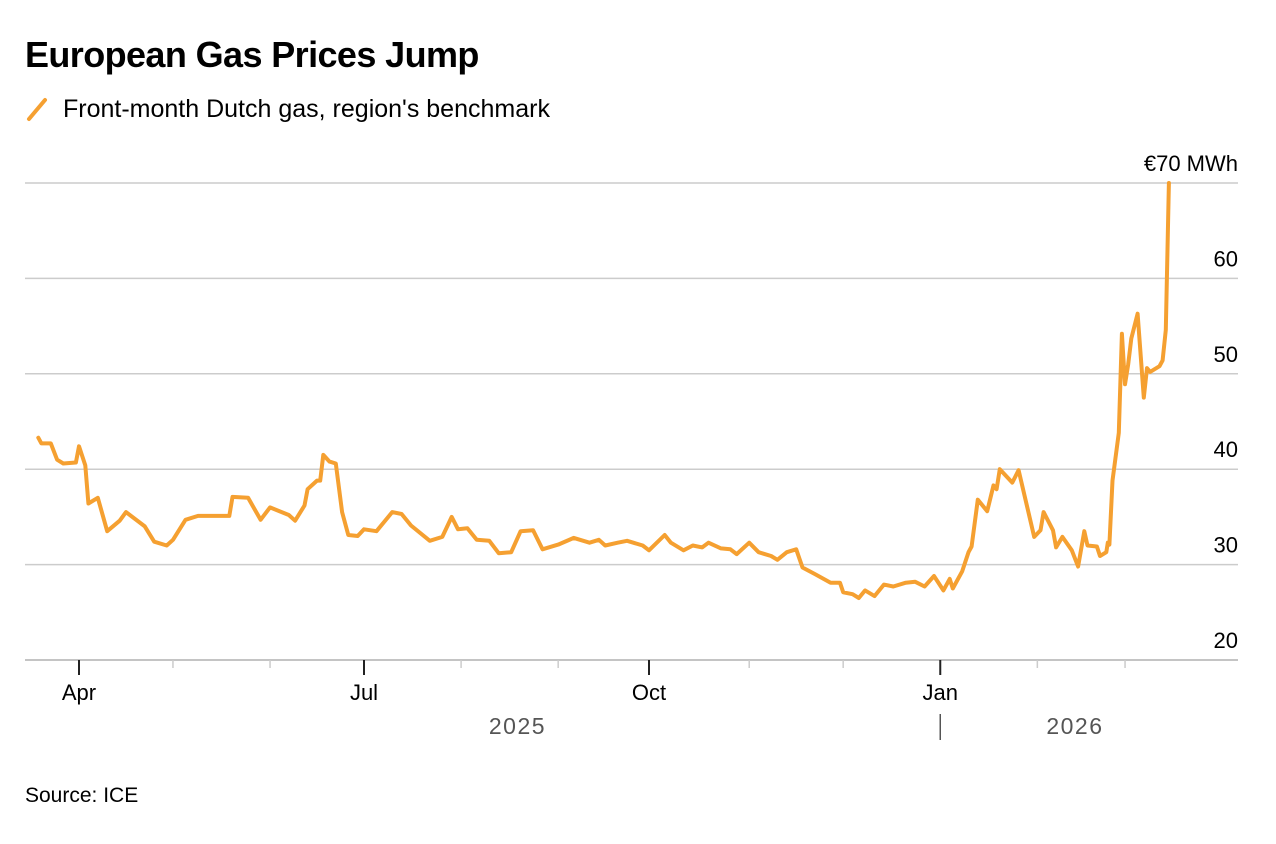  Describe the element at coordinates (940, 692) in the screenshot. I see `x-tick-label: Jan` at that location.